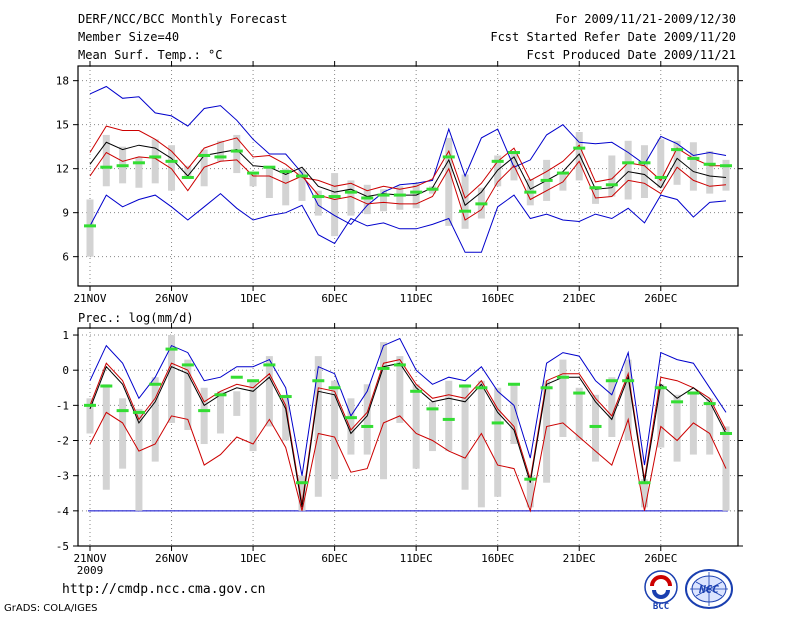 The image size is (800, 618). What do you see at coordinates (62, 546) in the screenshot?
I see `prec-ytick-label: -5` at bounding box center [62, 546].